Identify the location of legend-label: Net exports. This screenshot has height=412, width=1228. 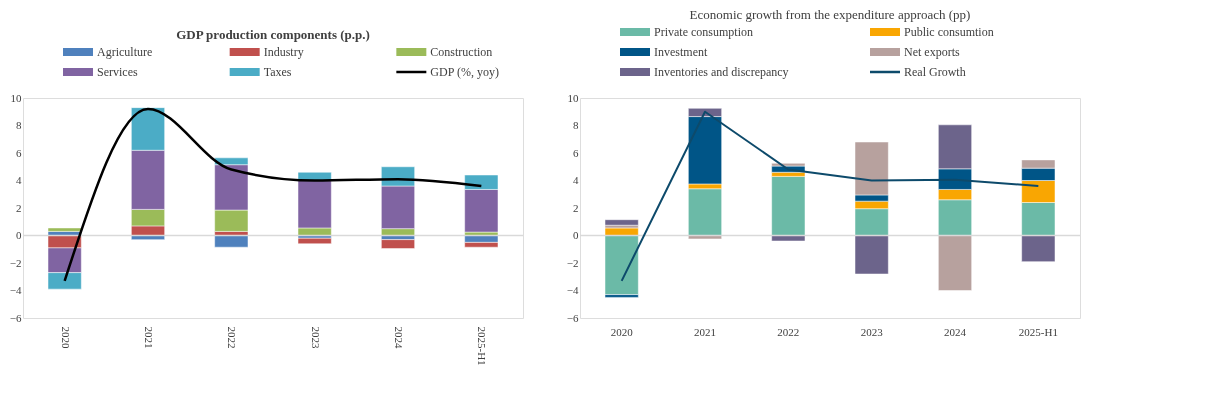
(932, 52).